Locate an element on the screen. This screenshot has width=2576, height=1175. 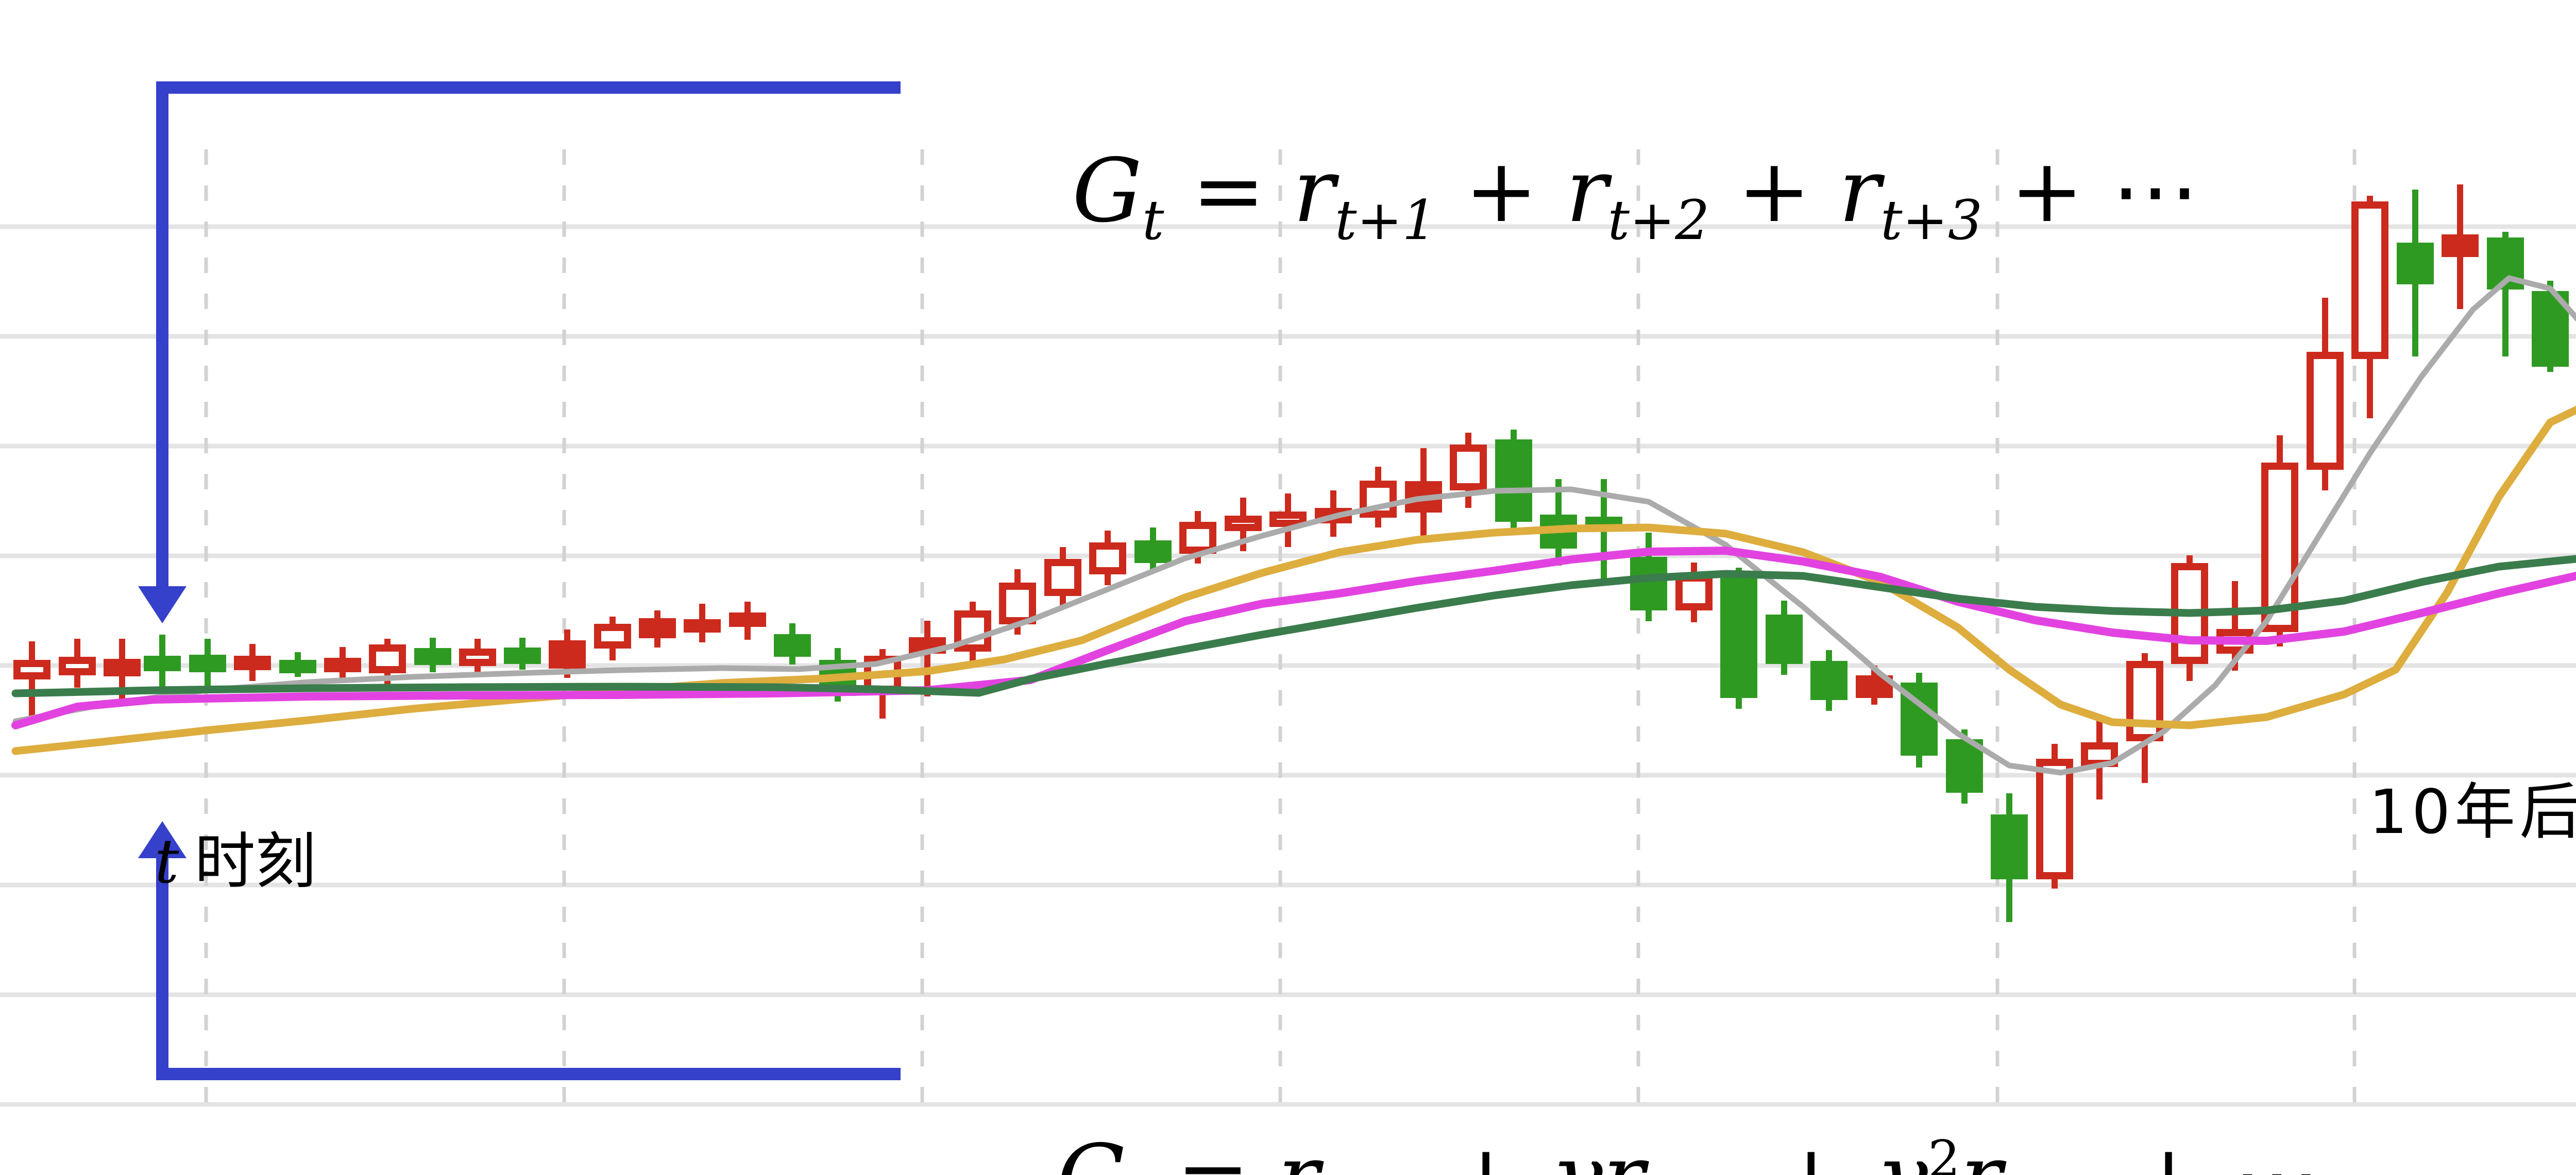
time-t-label: t 时刻 is located at coordinates (196, 856).